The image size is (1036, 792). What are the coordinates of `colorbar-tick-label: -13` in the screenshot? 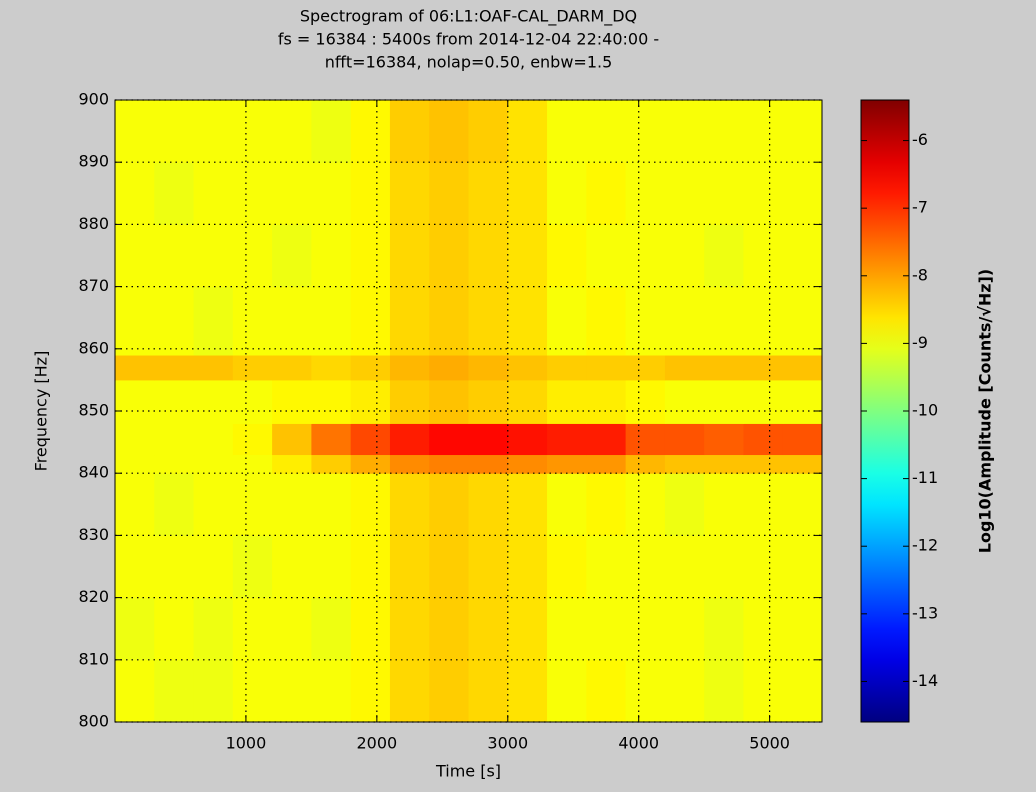 It's located at (925, 612).